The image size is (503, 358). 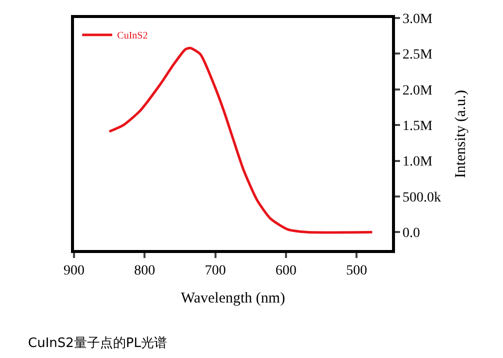 What do you see at coordinates (418, 162) in the screenshot?
I see `y-tick-label: 1.0M` at bounding box center [418, 162].